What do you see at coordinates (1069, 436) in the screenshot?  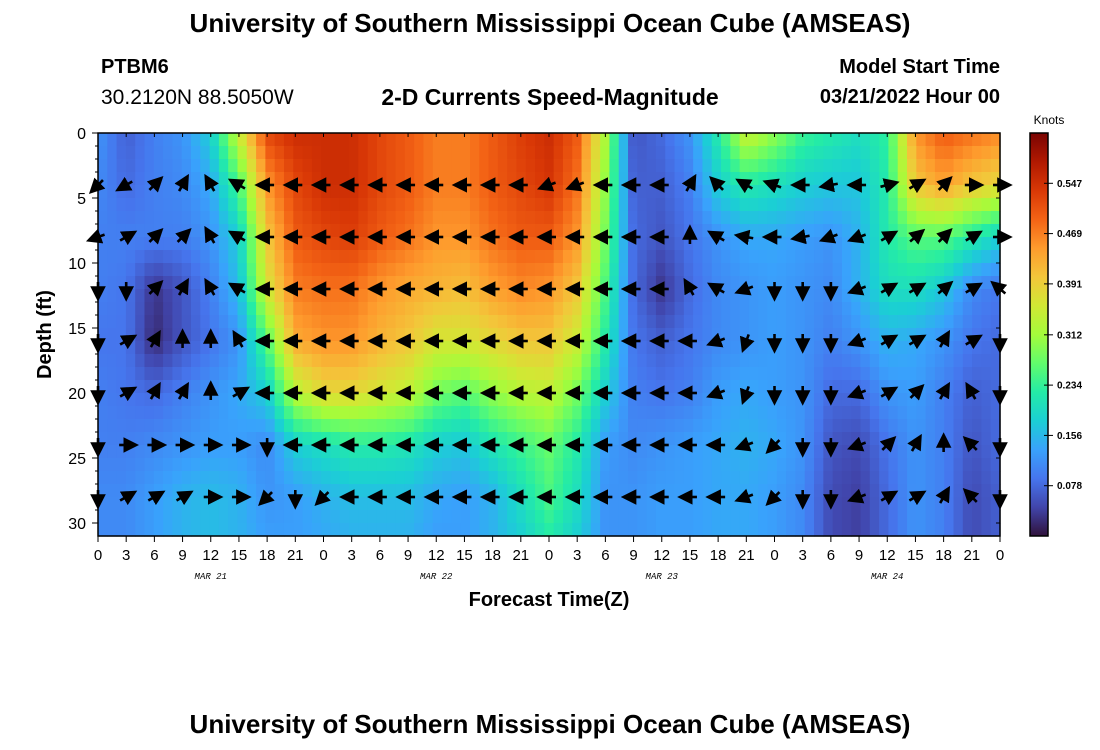 I see `colorbar-tick-label: 0.156` at bounding box center [1069, 436].